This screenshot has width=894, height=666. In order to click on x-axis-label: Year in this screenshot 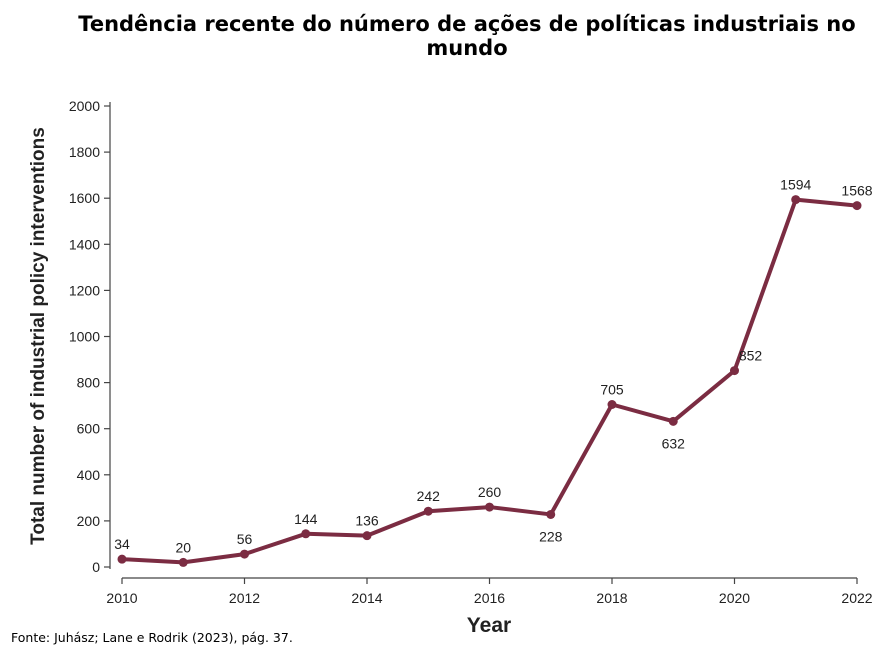, I will do `click(489, 625)`.